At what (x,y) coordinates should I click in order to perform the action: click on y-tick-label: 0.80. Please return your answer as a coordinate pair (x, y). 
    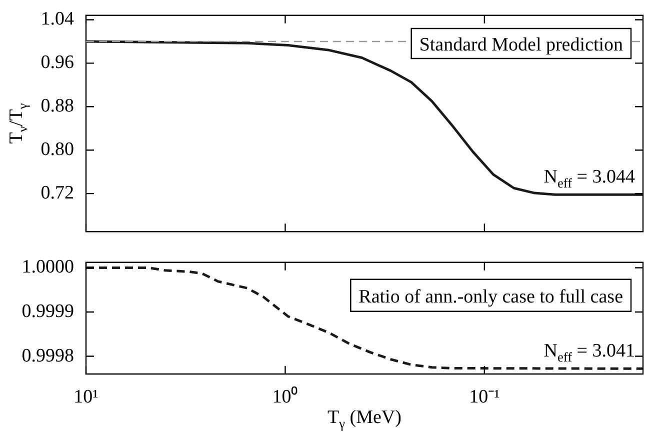
    Looking at the image, I should click on (57, 149).